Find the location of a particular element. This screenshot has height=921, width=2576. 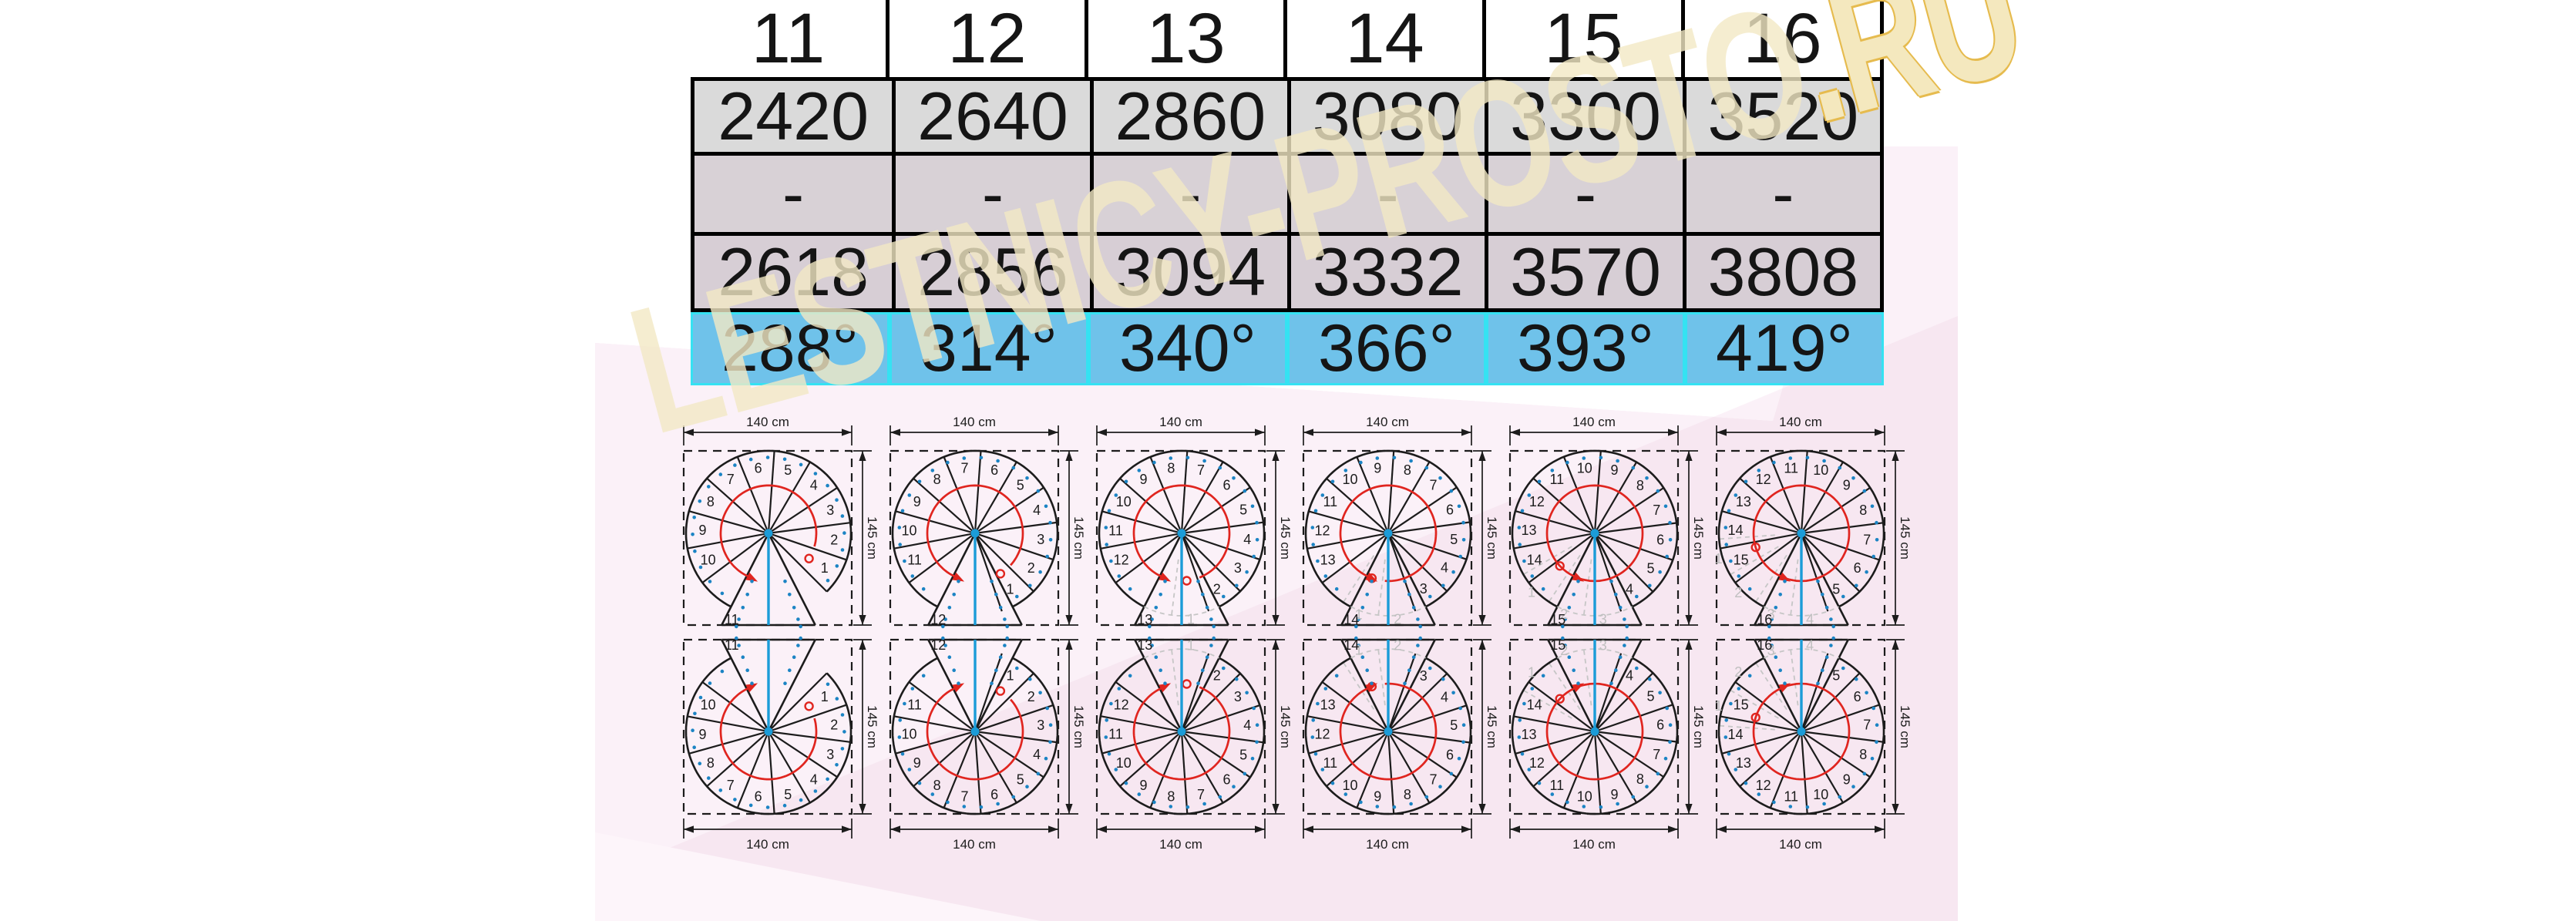

cell-row-angle-col11: 288° is located at coordinates (790, 348).